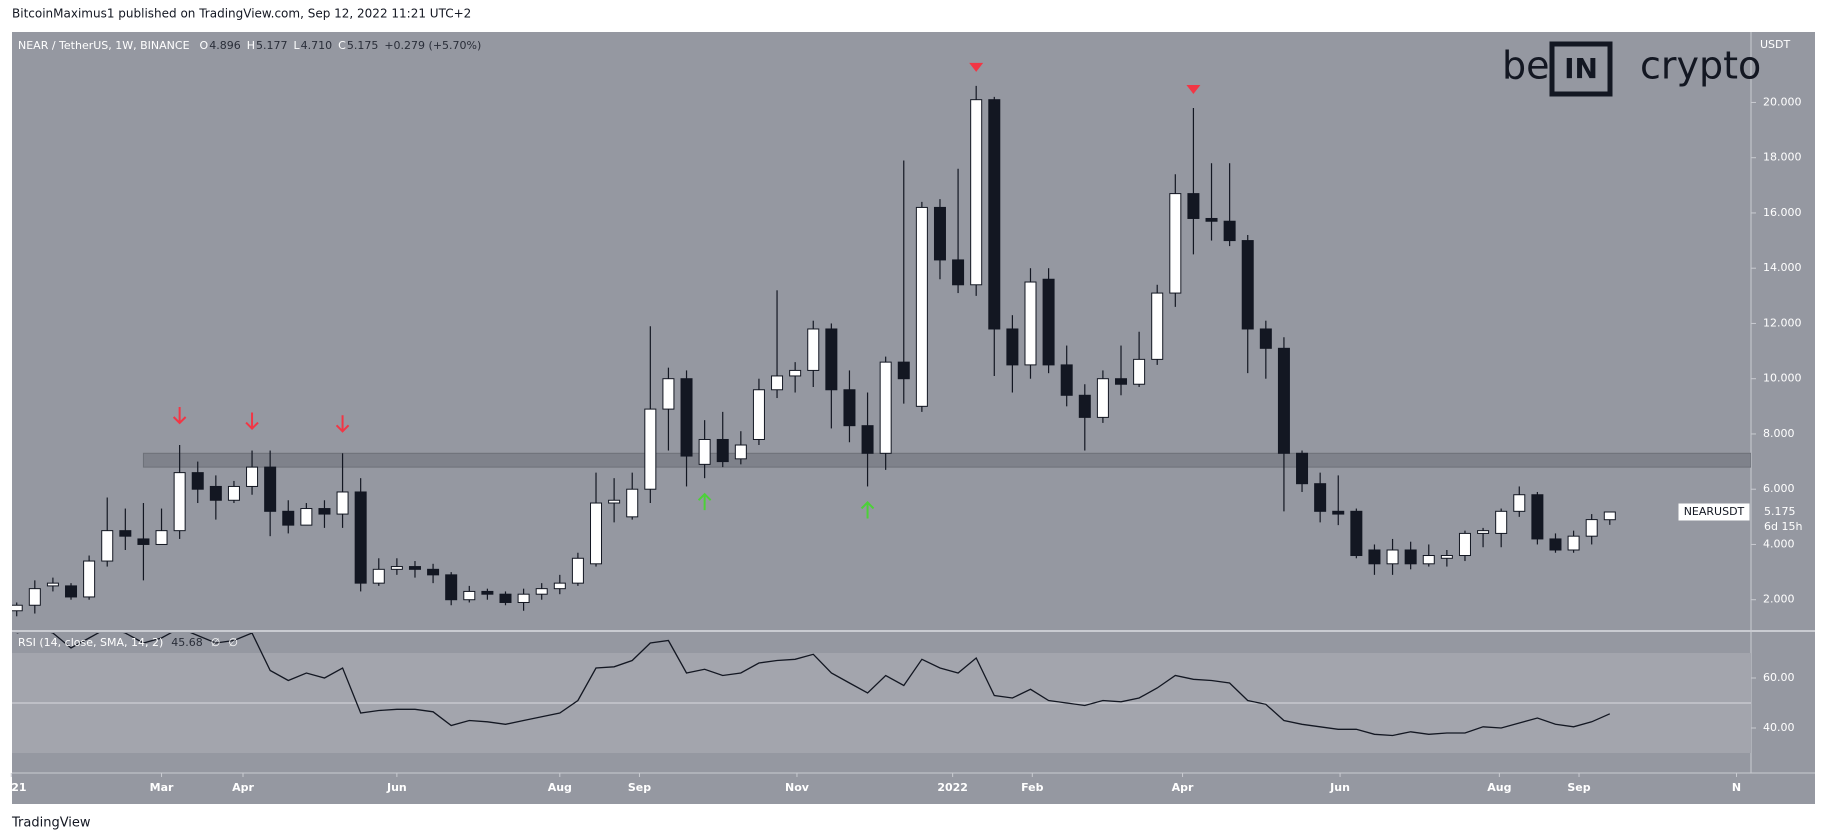  What do you see at coordinates (317, 45) in the screenshot?
I see `legend-value: 4.710` at bounding box center [317, 45].